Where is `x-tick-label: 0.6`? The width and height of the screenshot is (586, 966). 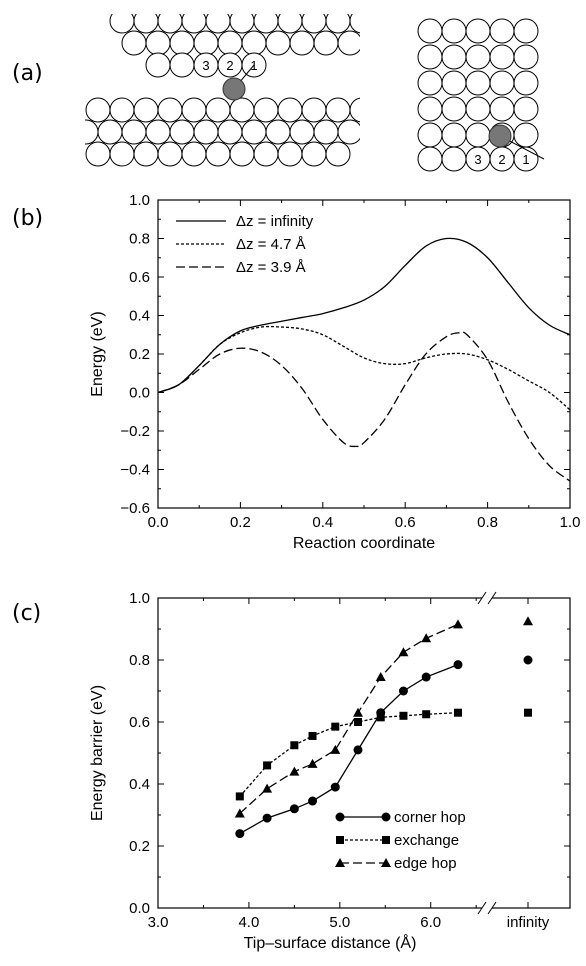
x-tick-label: 0.6 is located at coordinates (405, 522).